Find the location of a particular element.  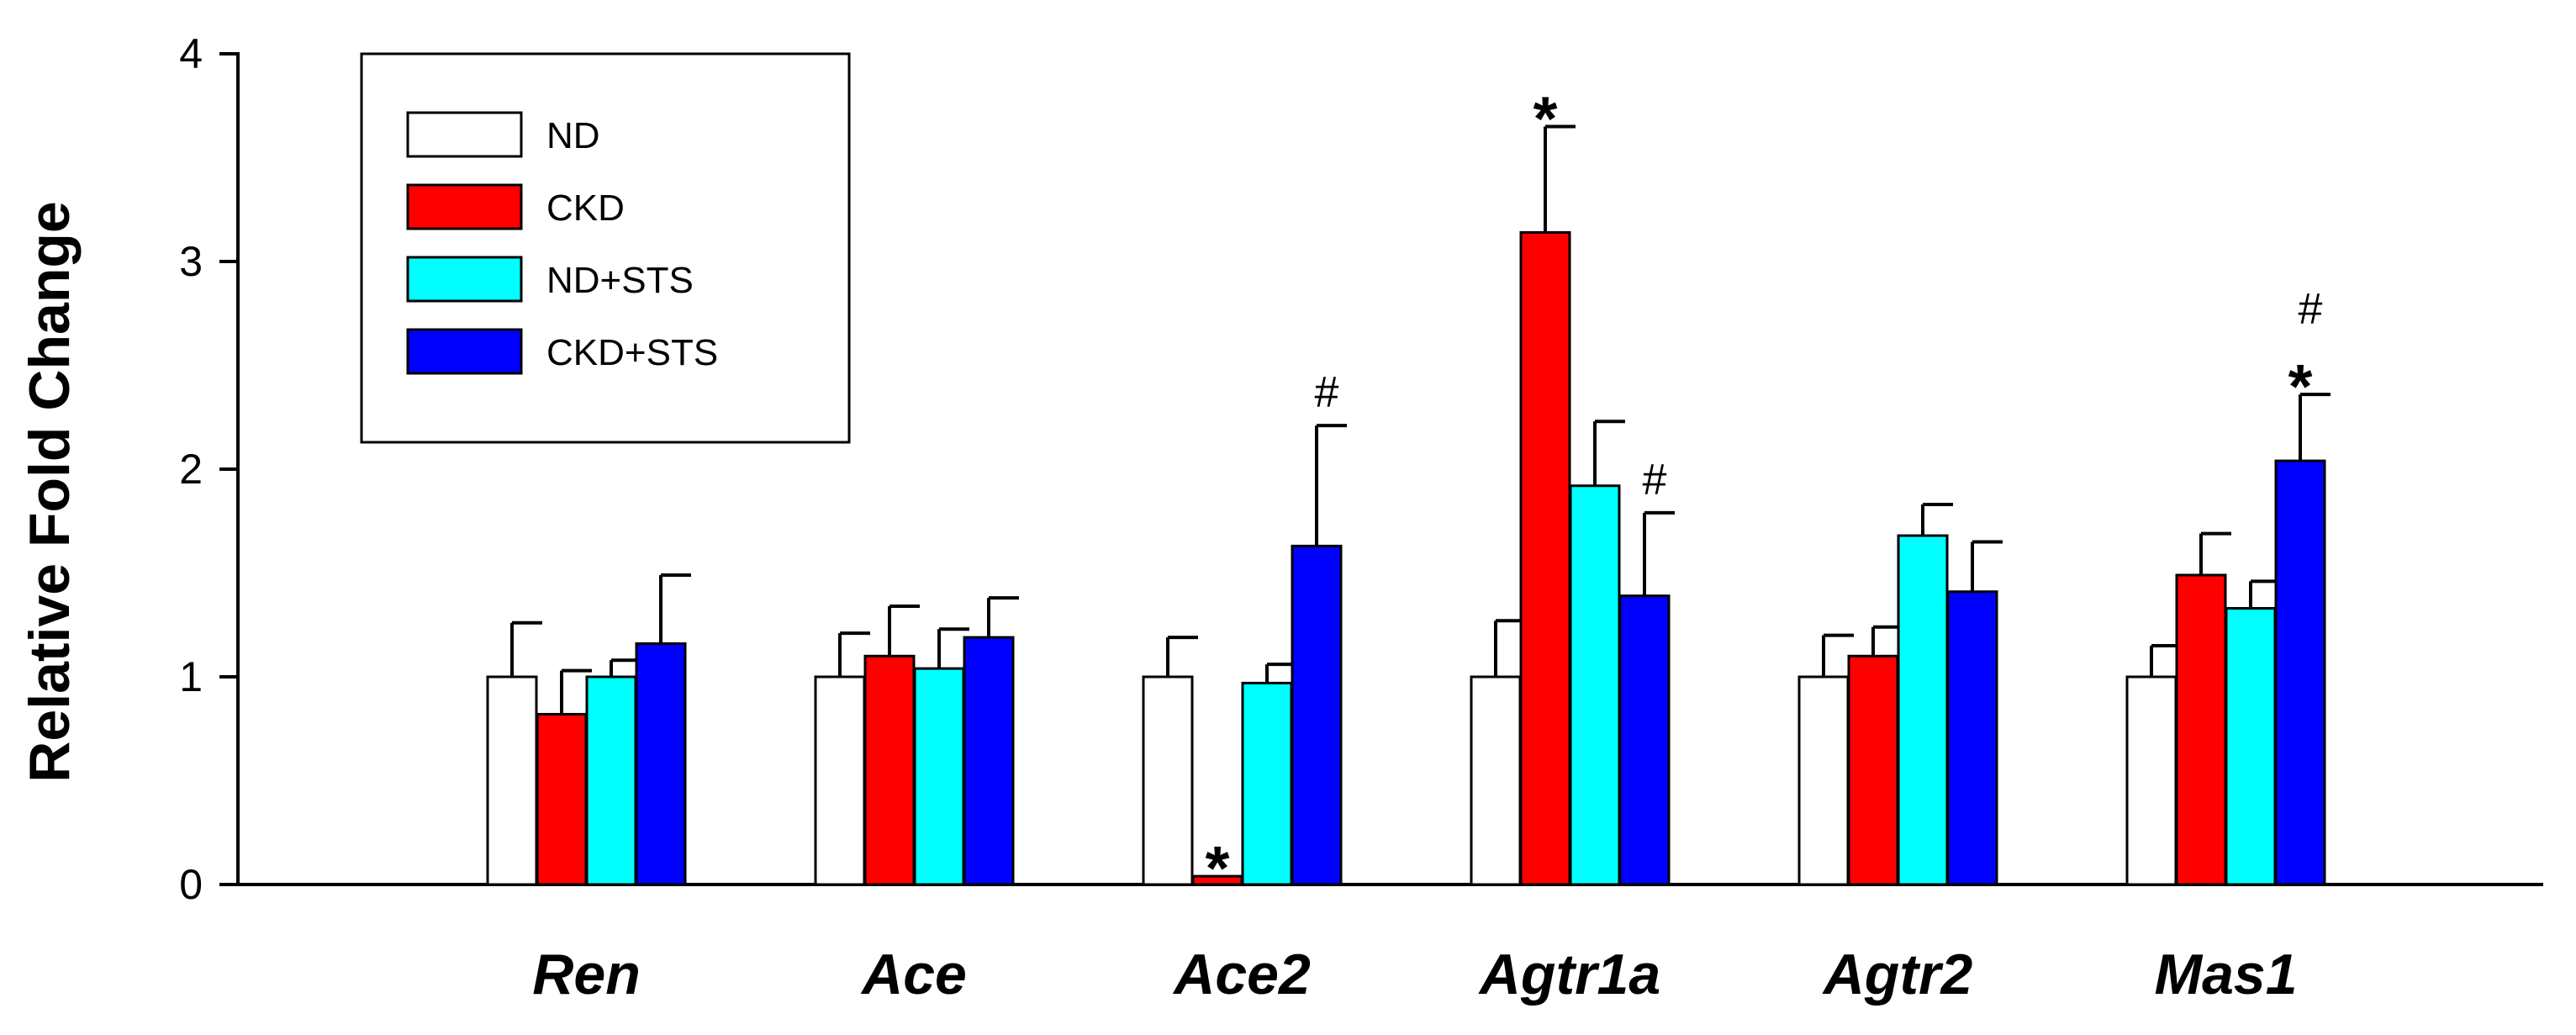

y-tick-label: 0 is located at coordinates (191, 884).